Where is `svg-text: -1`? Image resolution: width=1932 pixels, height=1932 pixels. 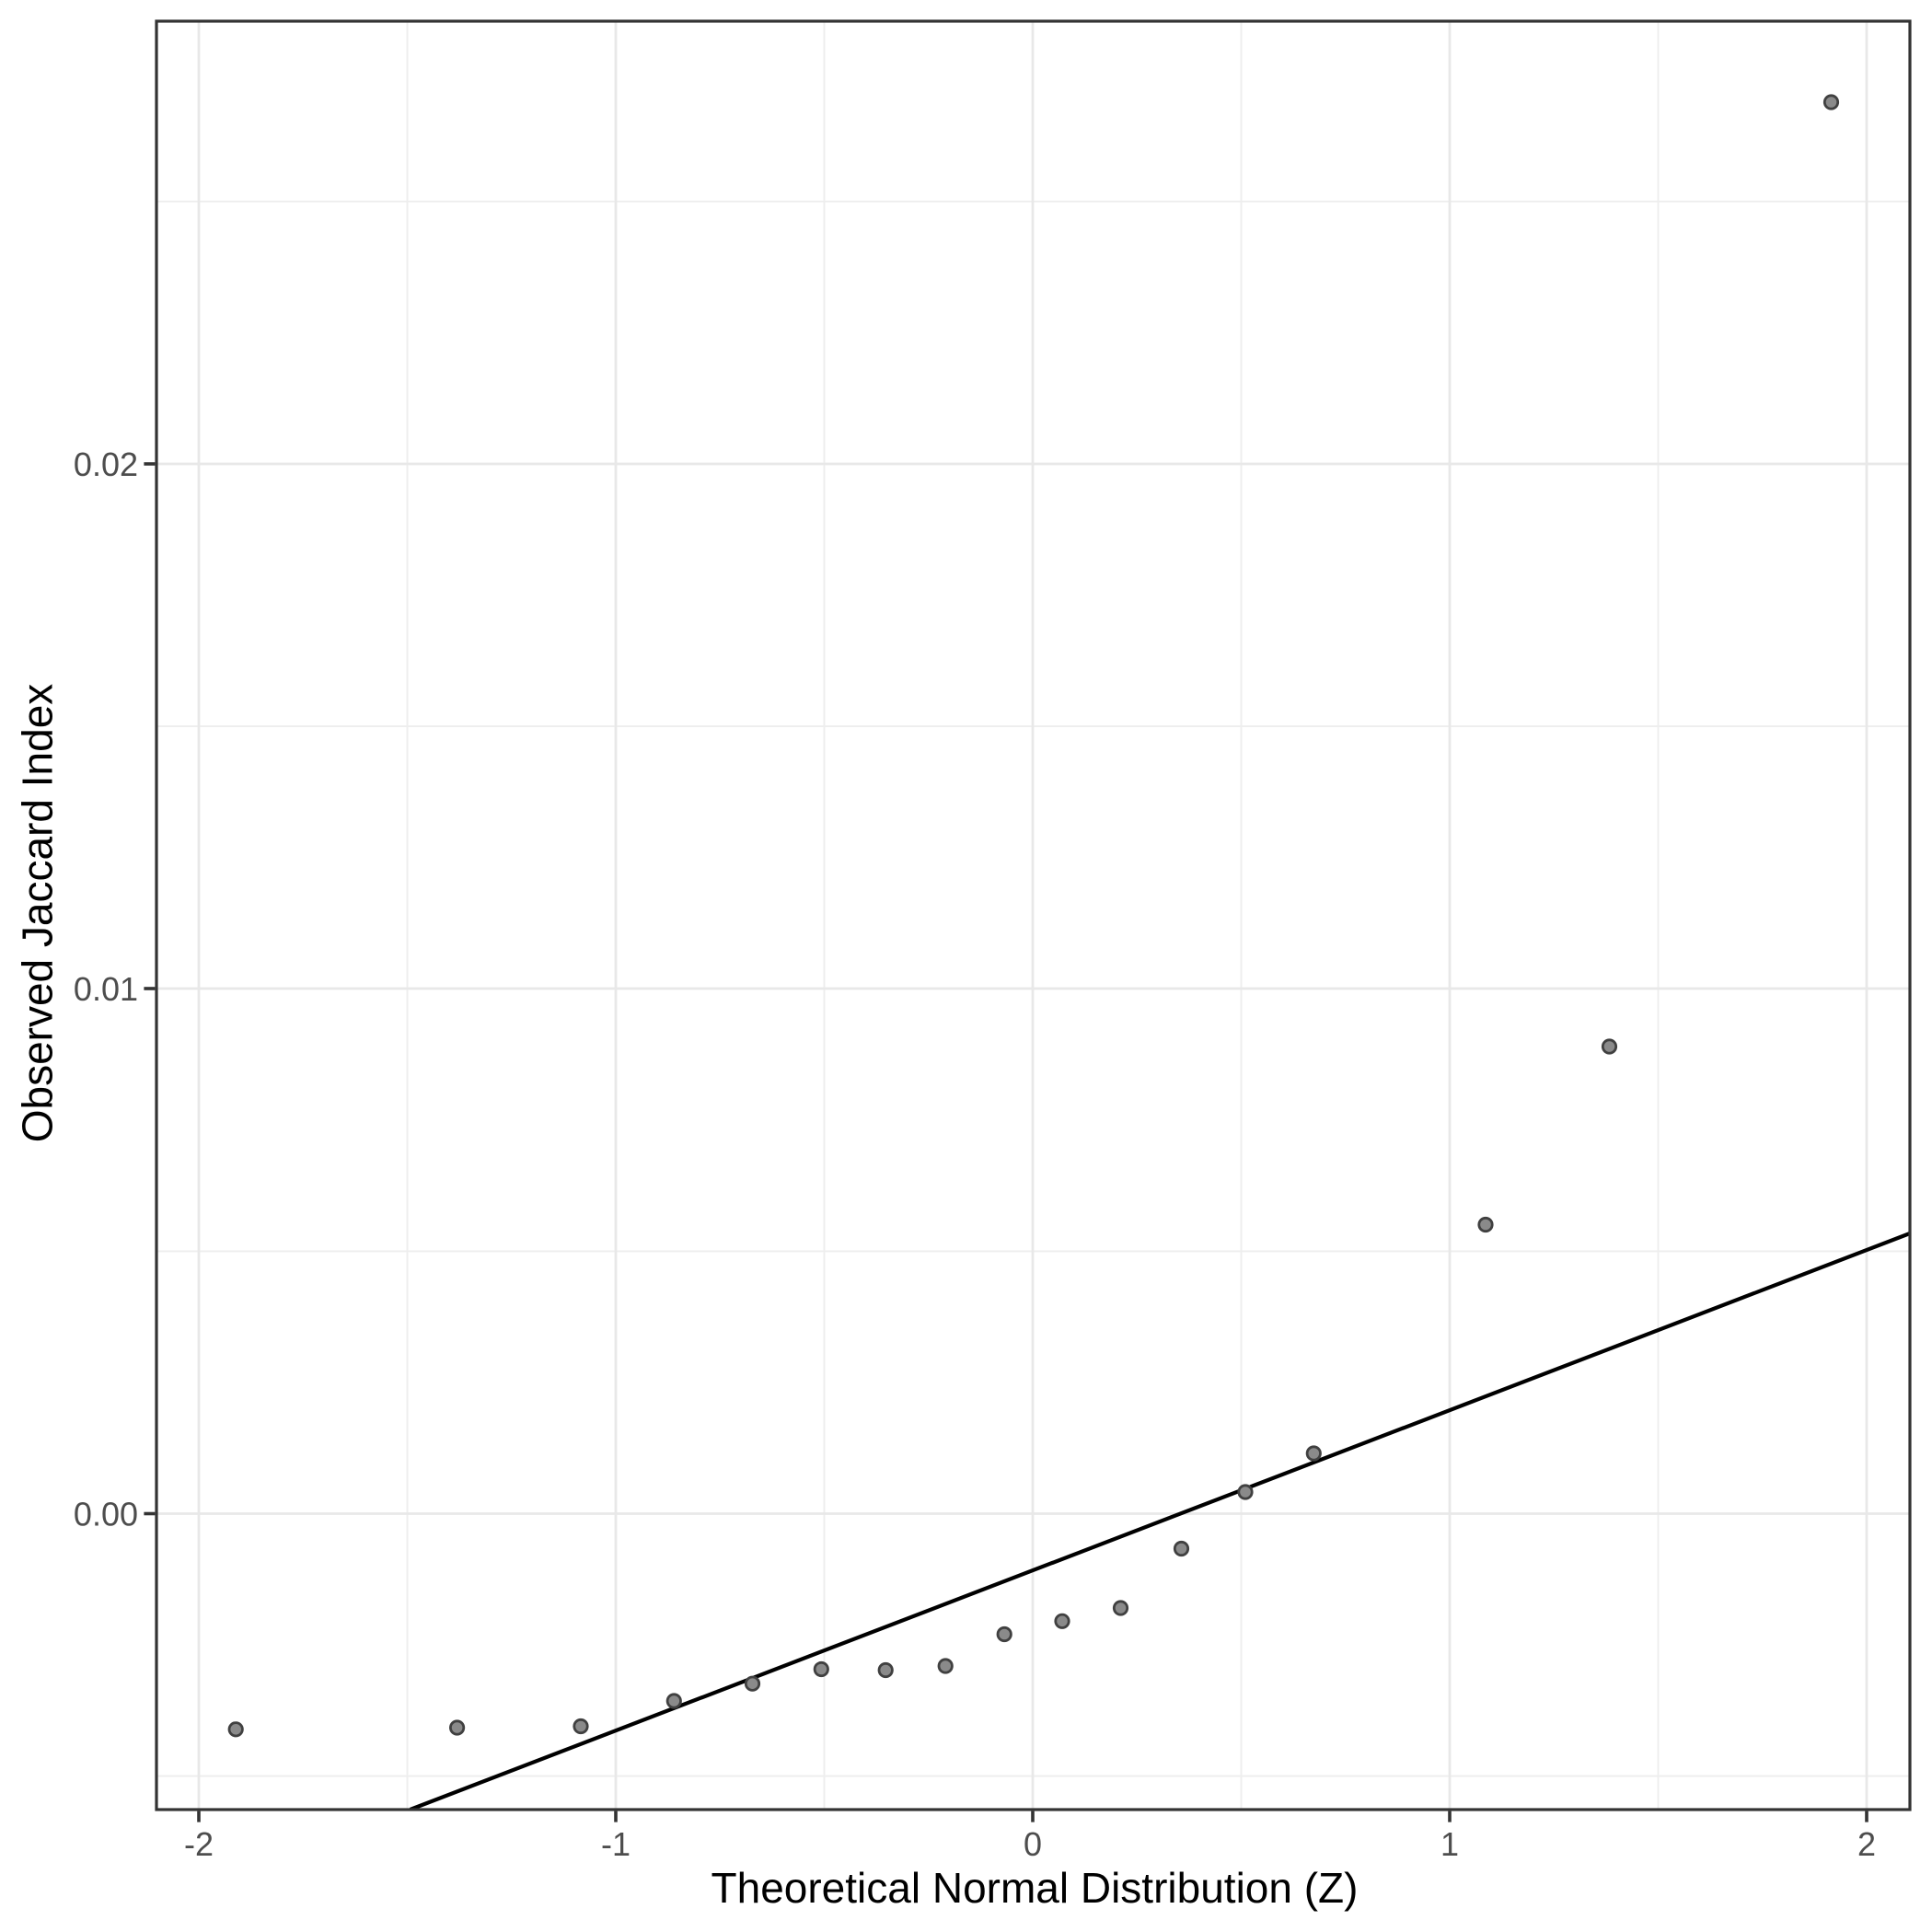 svg-text: -1 is located at coordinates (616, 1844).